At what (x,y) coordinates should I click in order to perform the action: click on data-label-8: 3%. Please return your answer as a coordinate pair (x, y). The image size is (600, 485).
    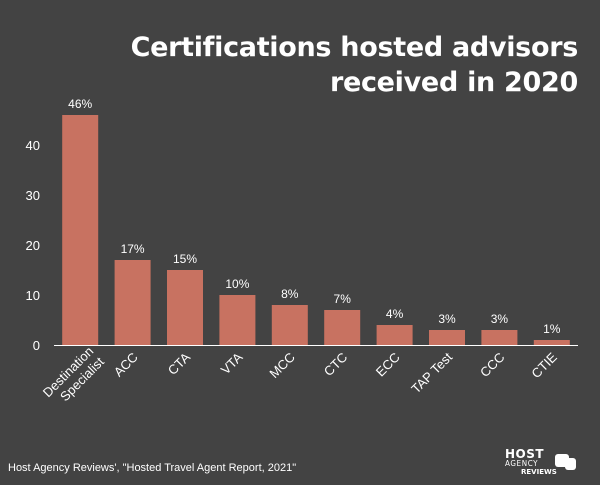
    Looking at the image, I should click on (500, 319).